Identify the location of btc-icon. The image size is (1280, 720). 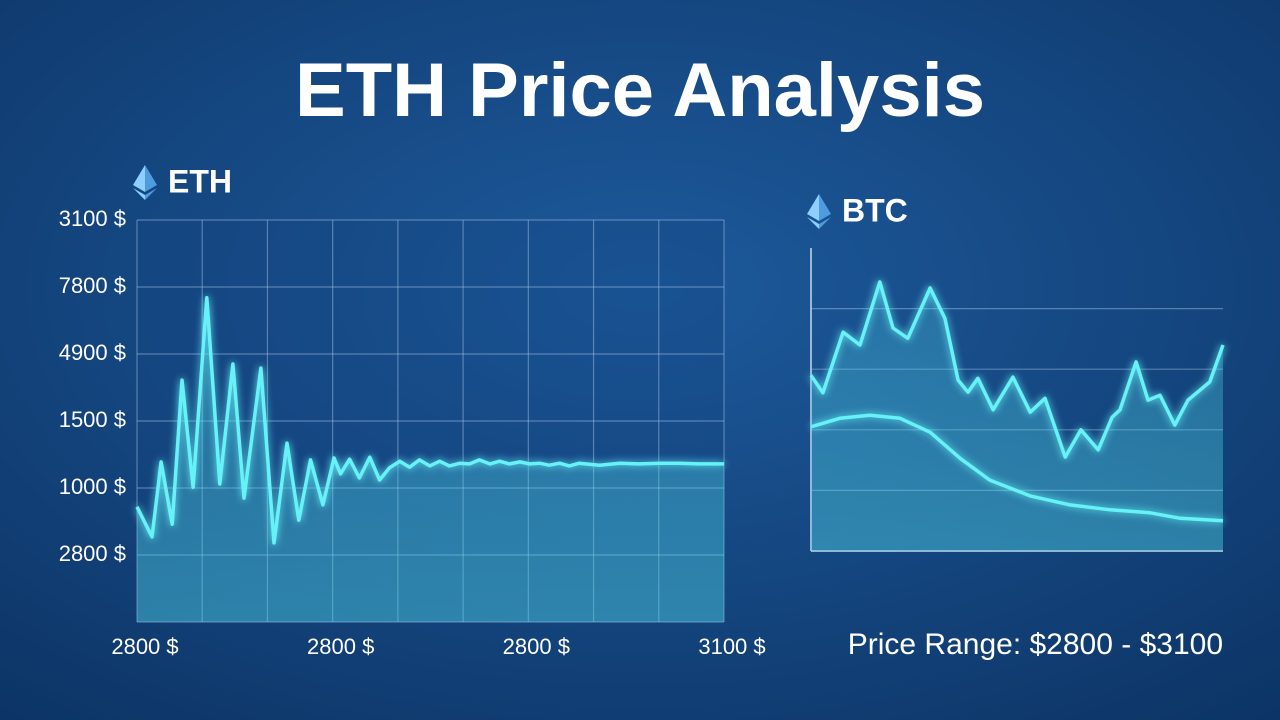
(819, 211).